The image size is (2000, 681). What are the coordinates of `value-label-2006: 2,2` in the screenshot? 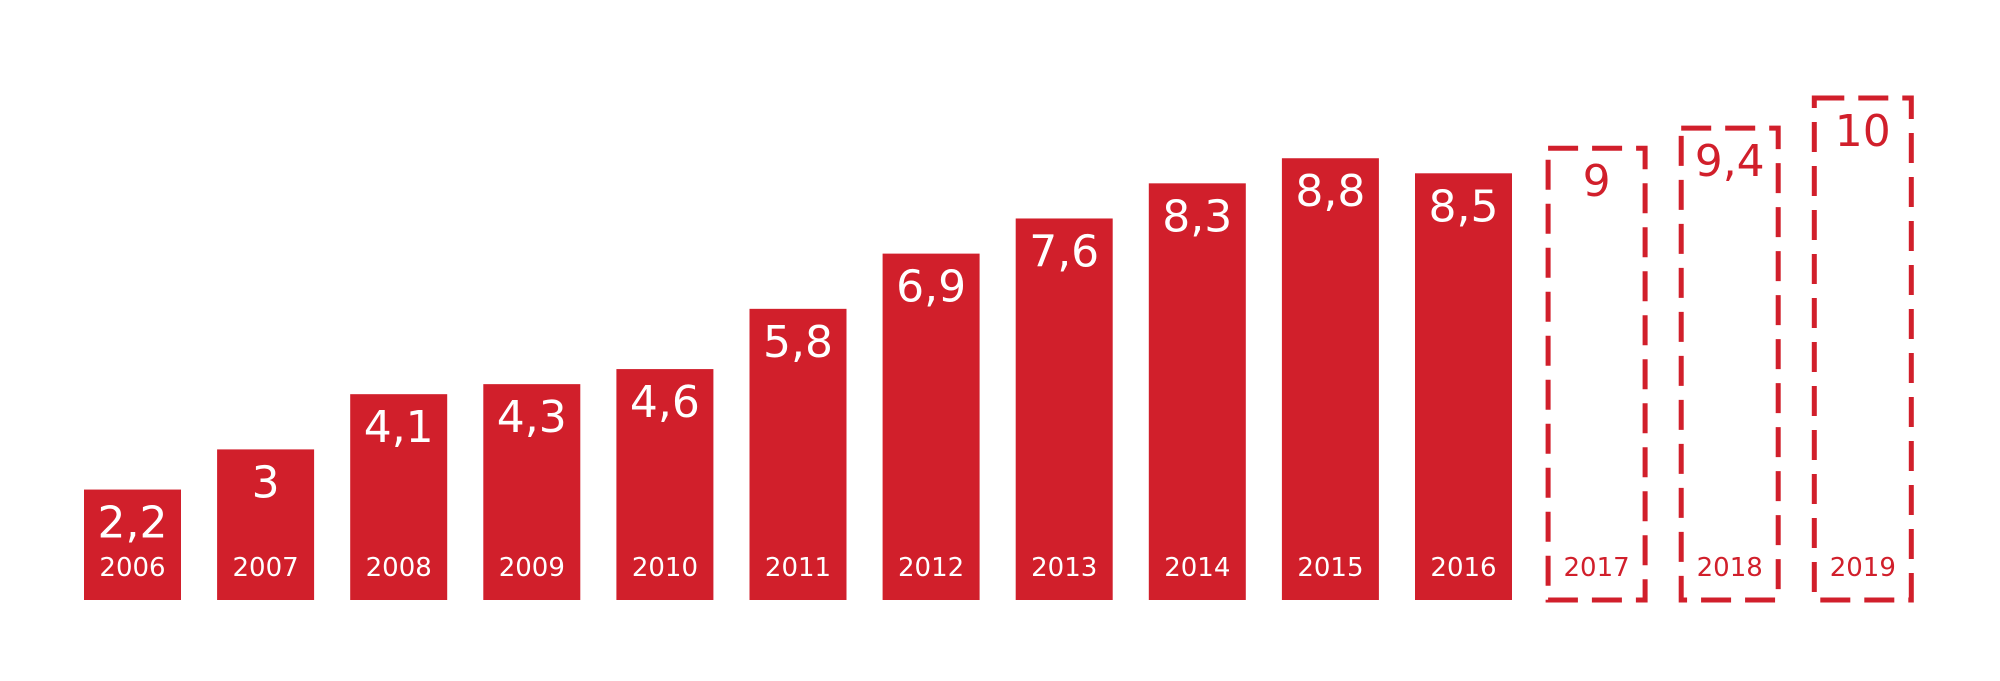 It's located at (133, 523).